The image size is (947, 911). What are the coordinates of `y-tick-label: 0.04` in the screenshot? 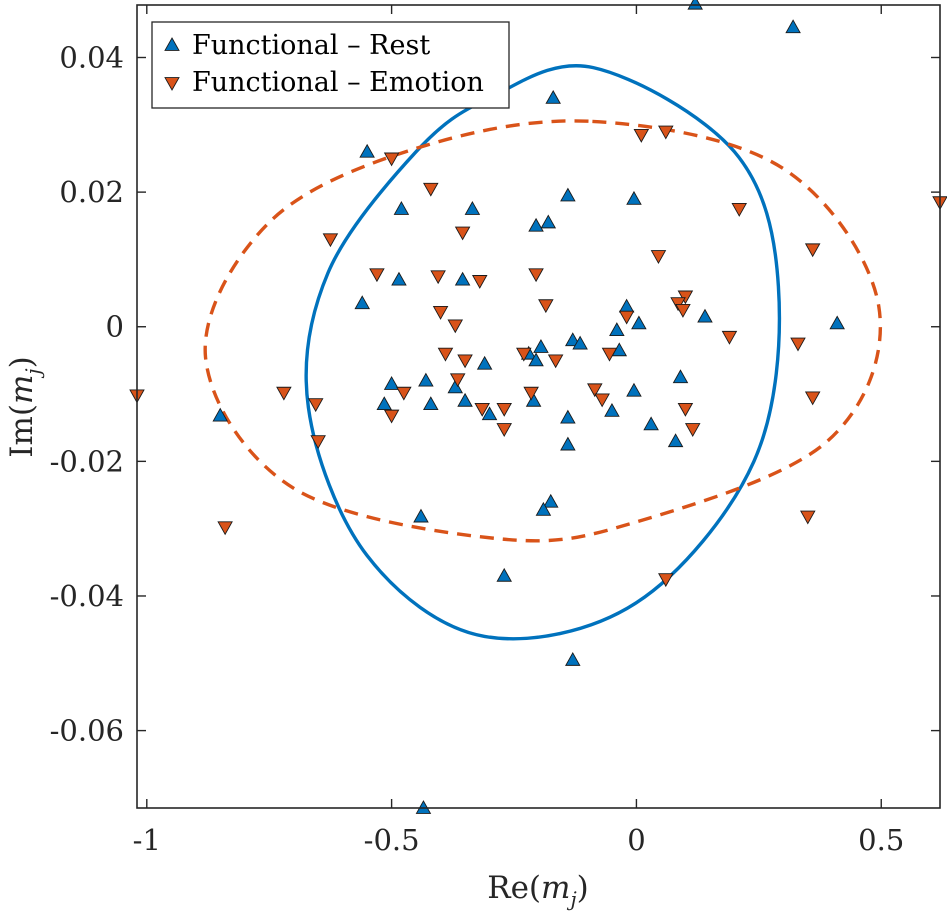 It's located at (91, 58).